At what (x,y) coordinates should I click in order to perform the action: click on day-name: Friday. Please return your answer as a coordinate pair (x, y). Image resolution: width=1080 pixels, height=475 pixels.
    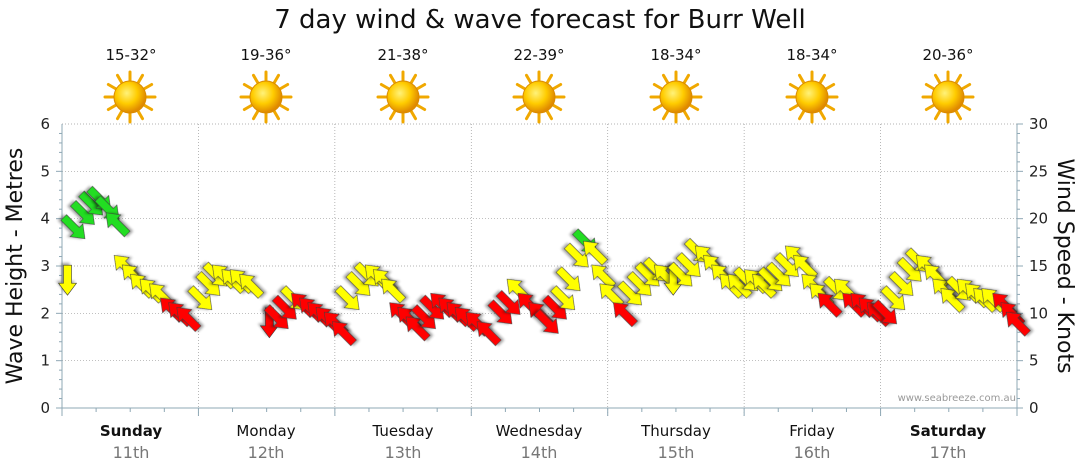
    Looking at the image, I should click on (812, 431).